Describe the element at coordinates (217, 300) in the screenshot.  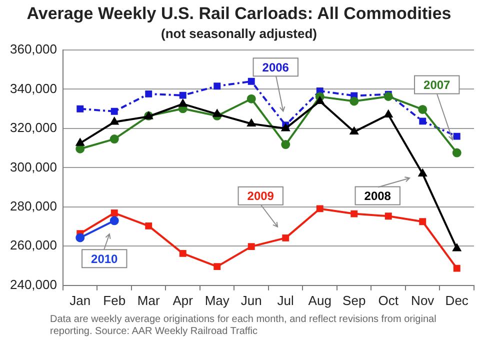
I see `x-tick-label: May` at that location.